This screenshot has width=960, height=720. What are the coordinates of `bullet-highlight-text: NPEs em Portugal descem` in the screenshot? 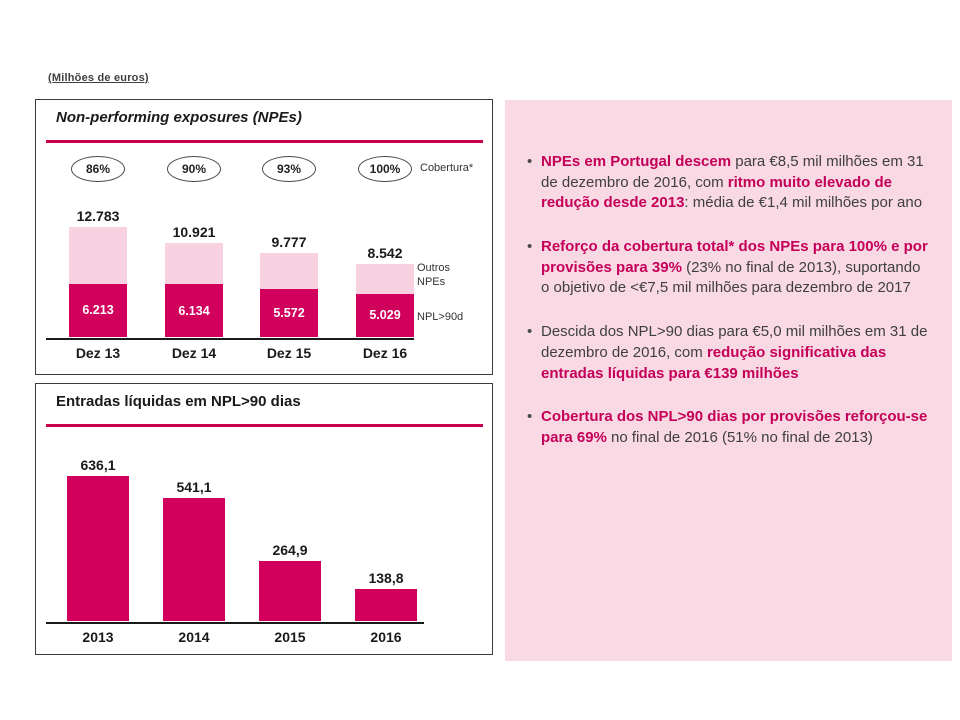 It's located at (636, 161).